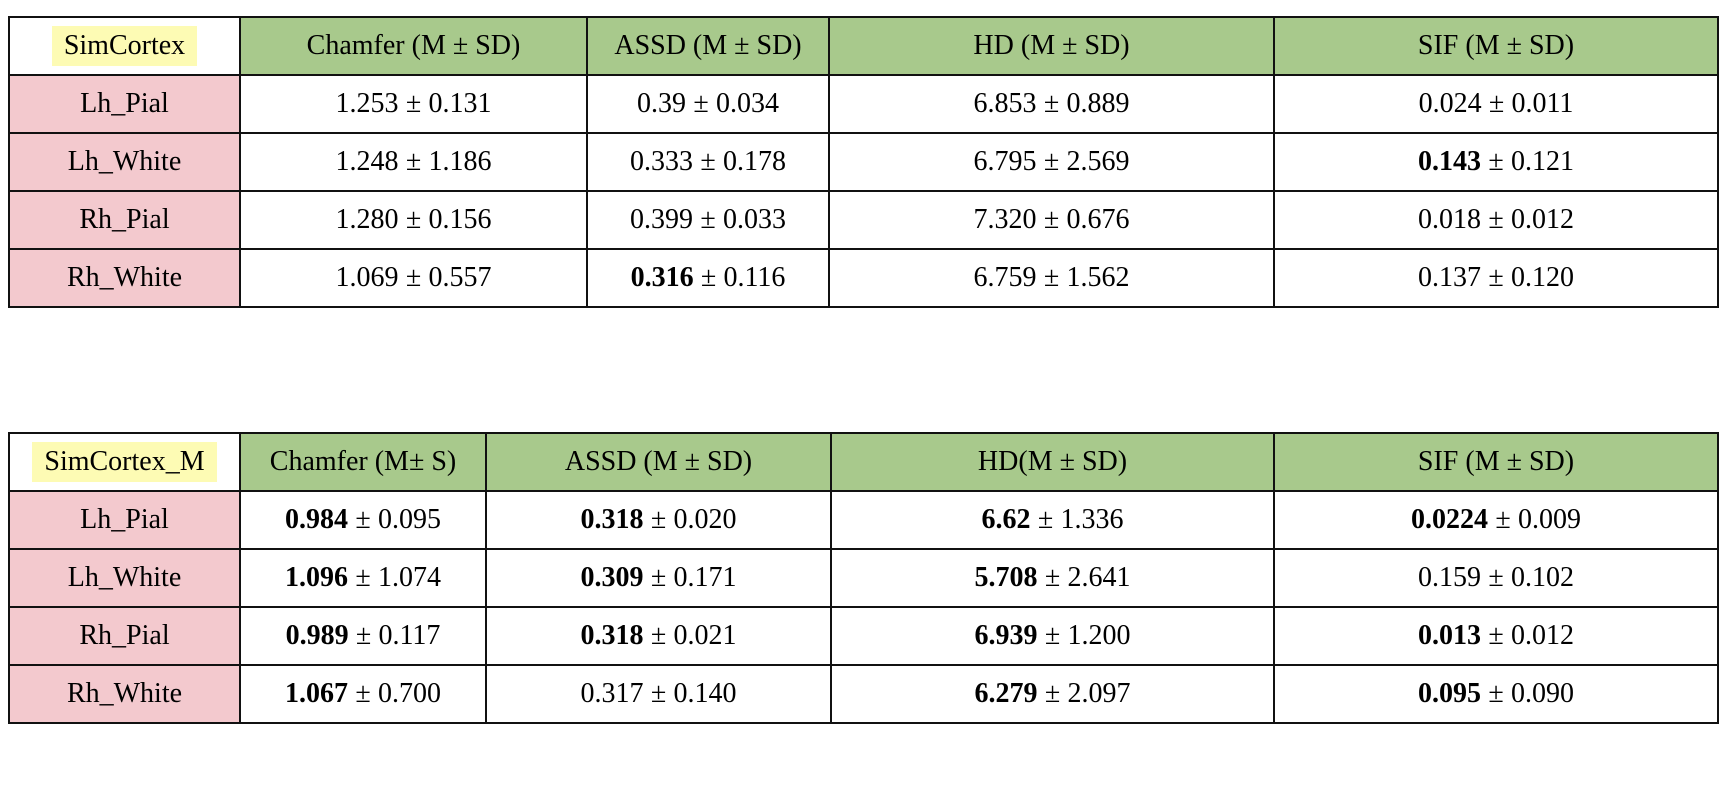 The image size is (1734, 798). Describe the element at coordinates (460, 161) in the screenshot. I see `metric-sd: 1.186` at that location.